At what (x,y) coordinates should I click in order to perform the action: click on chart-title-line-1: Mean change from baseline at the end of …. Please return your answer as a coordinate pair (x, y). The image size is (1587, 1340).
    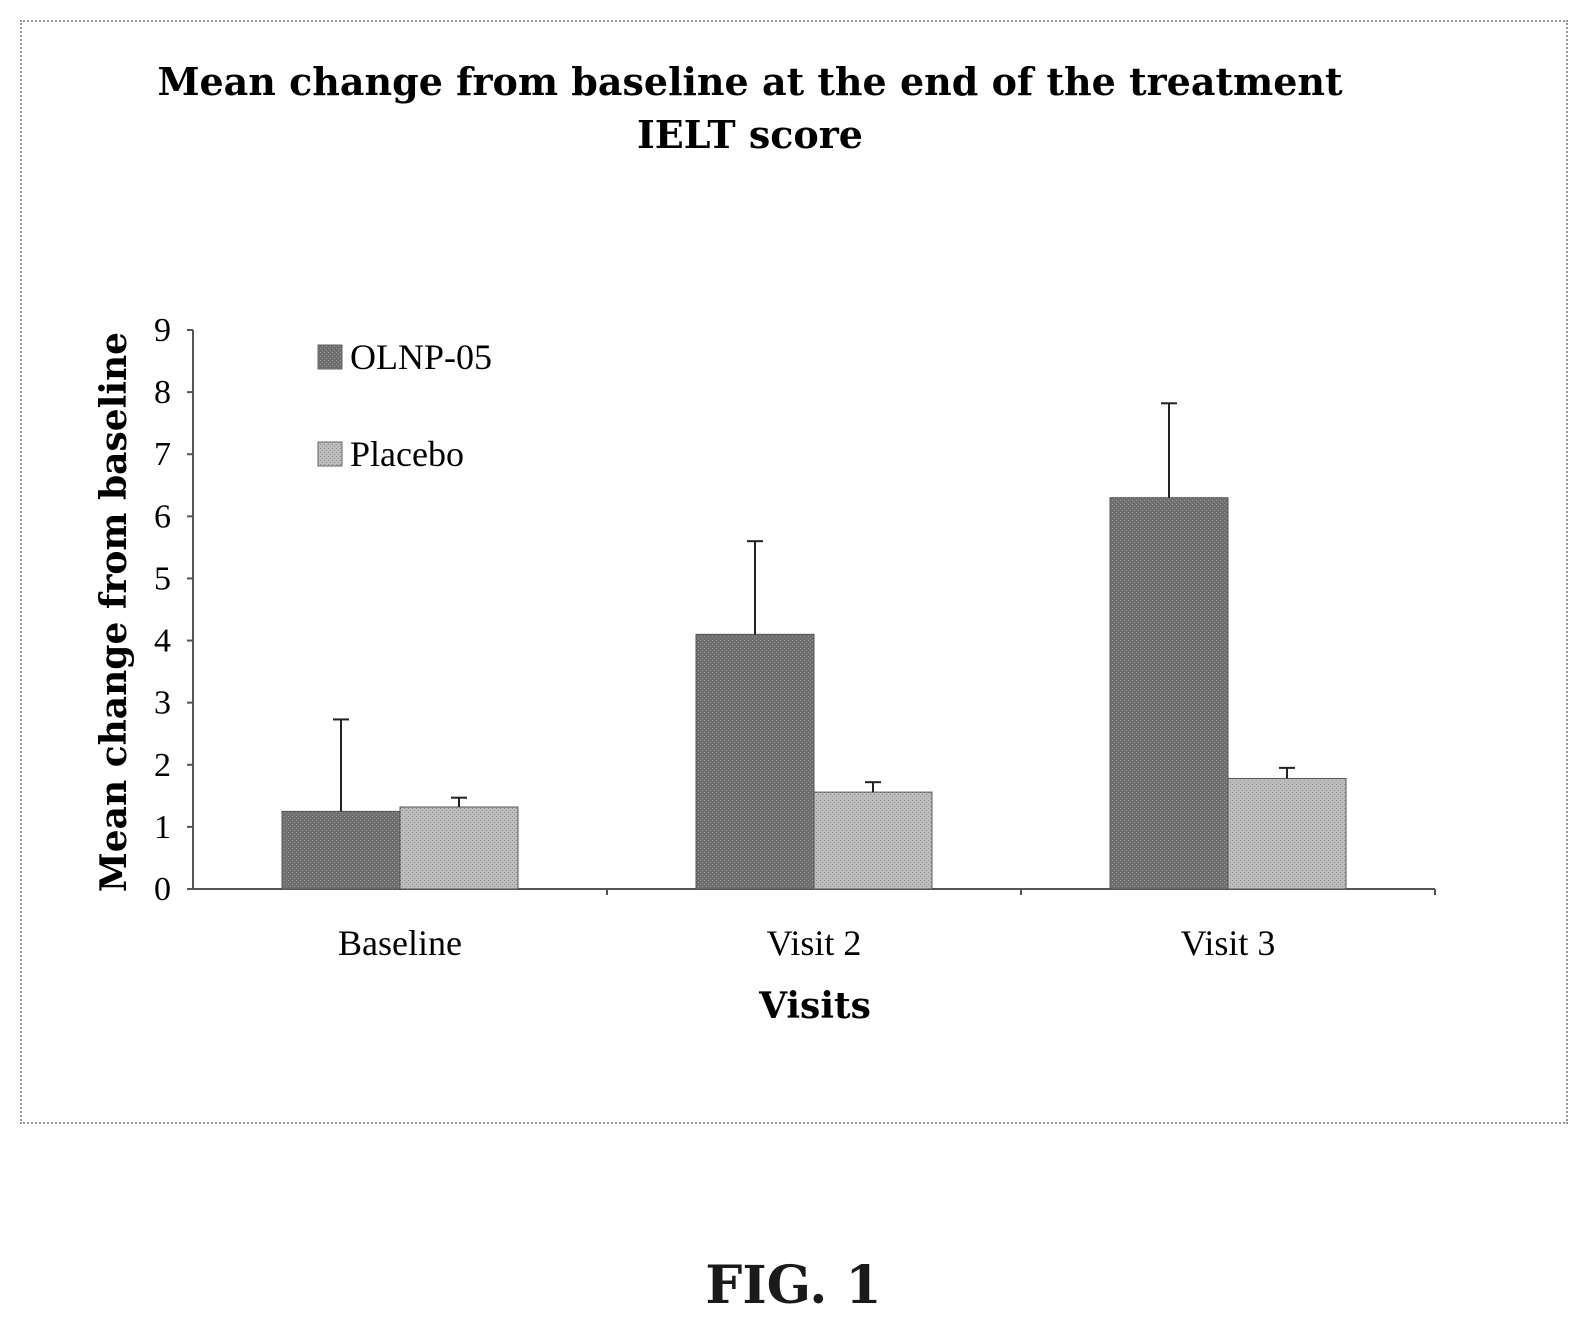
    Looking at the image, I should click on (750, 81).